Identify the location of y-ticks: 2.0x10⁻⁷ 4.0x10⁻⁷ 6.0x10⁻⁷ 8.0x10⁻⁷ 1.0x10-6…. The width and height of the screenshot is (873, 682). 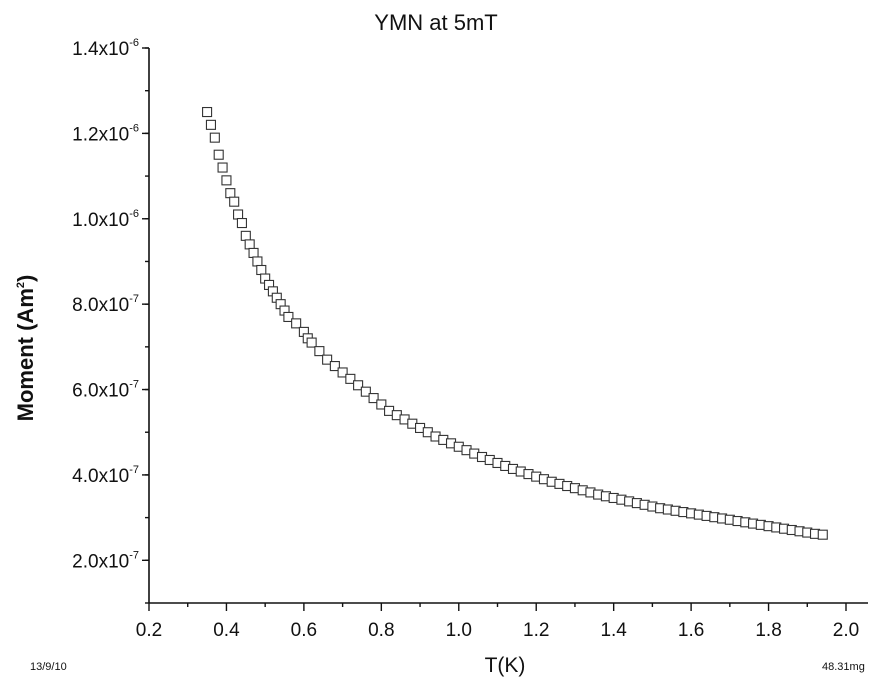
(110, 320).